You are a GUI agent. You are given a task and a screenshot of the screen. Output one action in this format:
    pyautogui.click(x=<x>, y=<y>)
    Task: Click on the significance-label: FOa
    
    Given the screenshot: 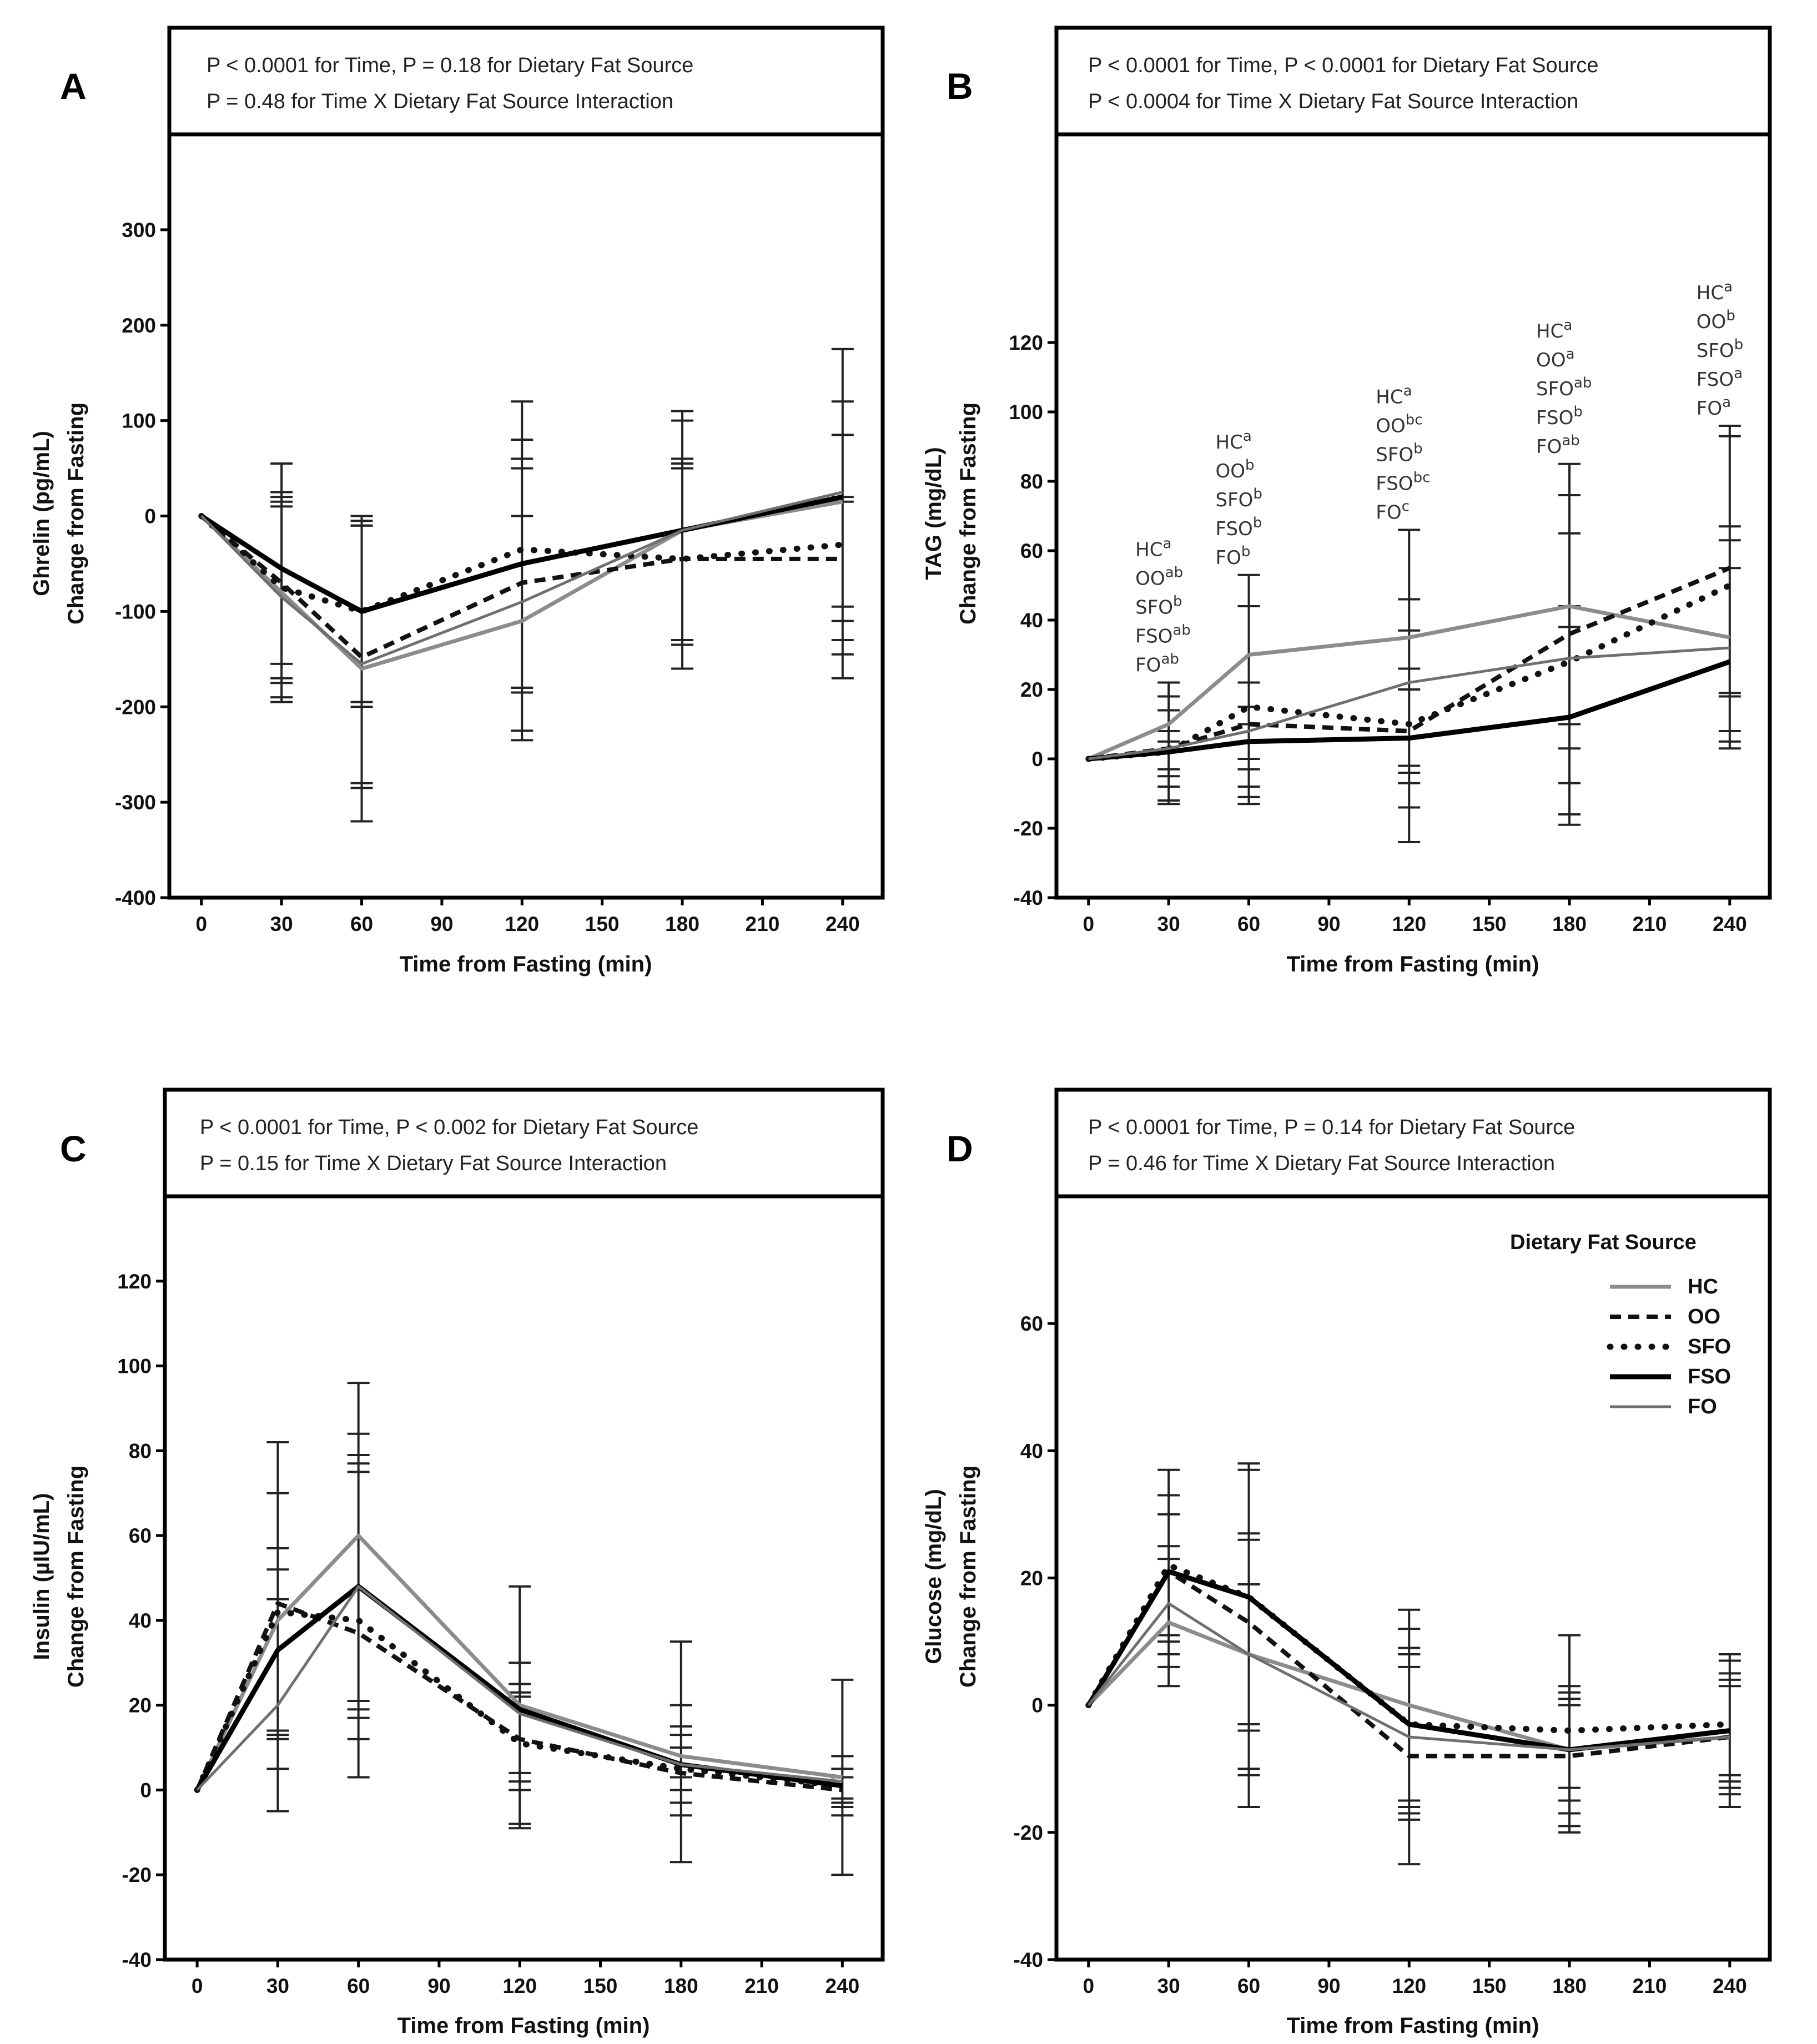 What is the action you would take?
    pyautogui.click(x=1714, y=407)
    